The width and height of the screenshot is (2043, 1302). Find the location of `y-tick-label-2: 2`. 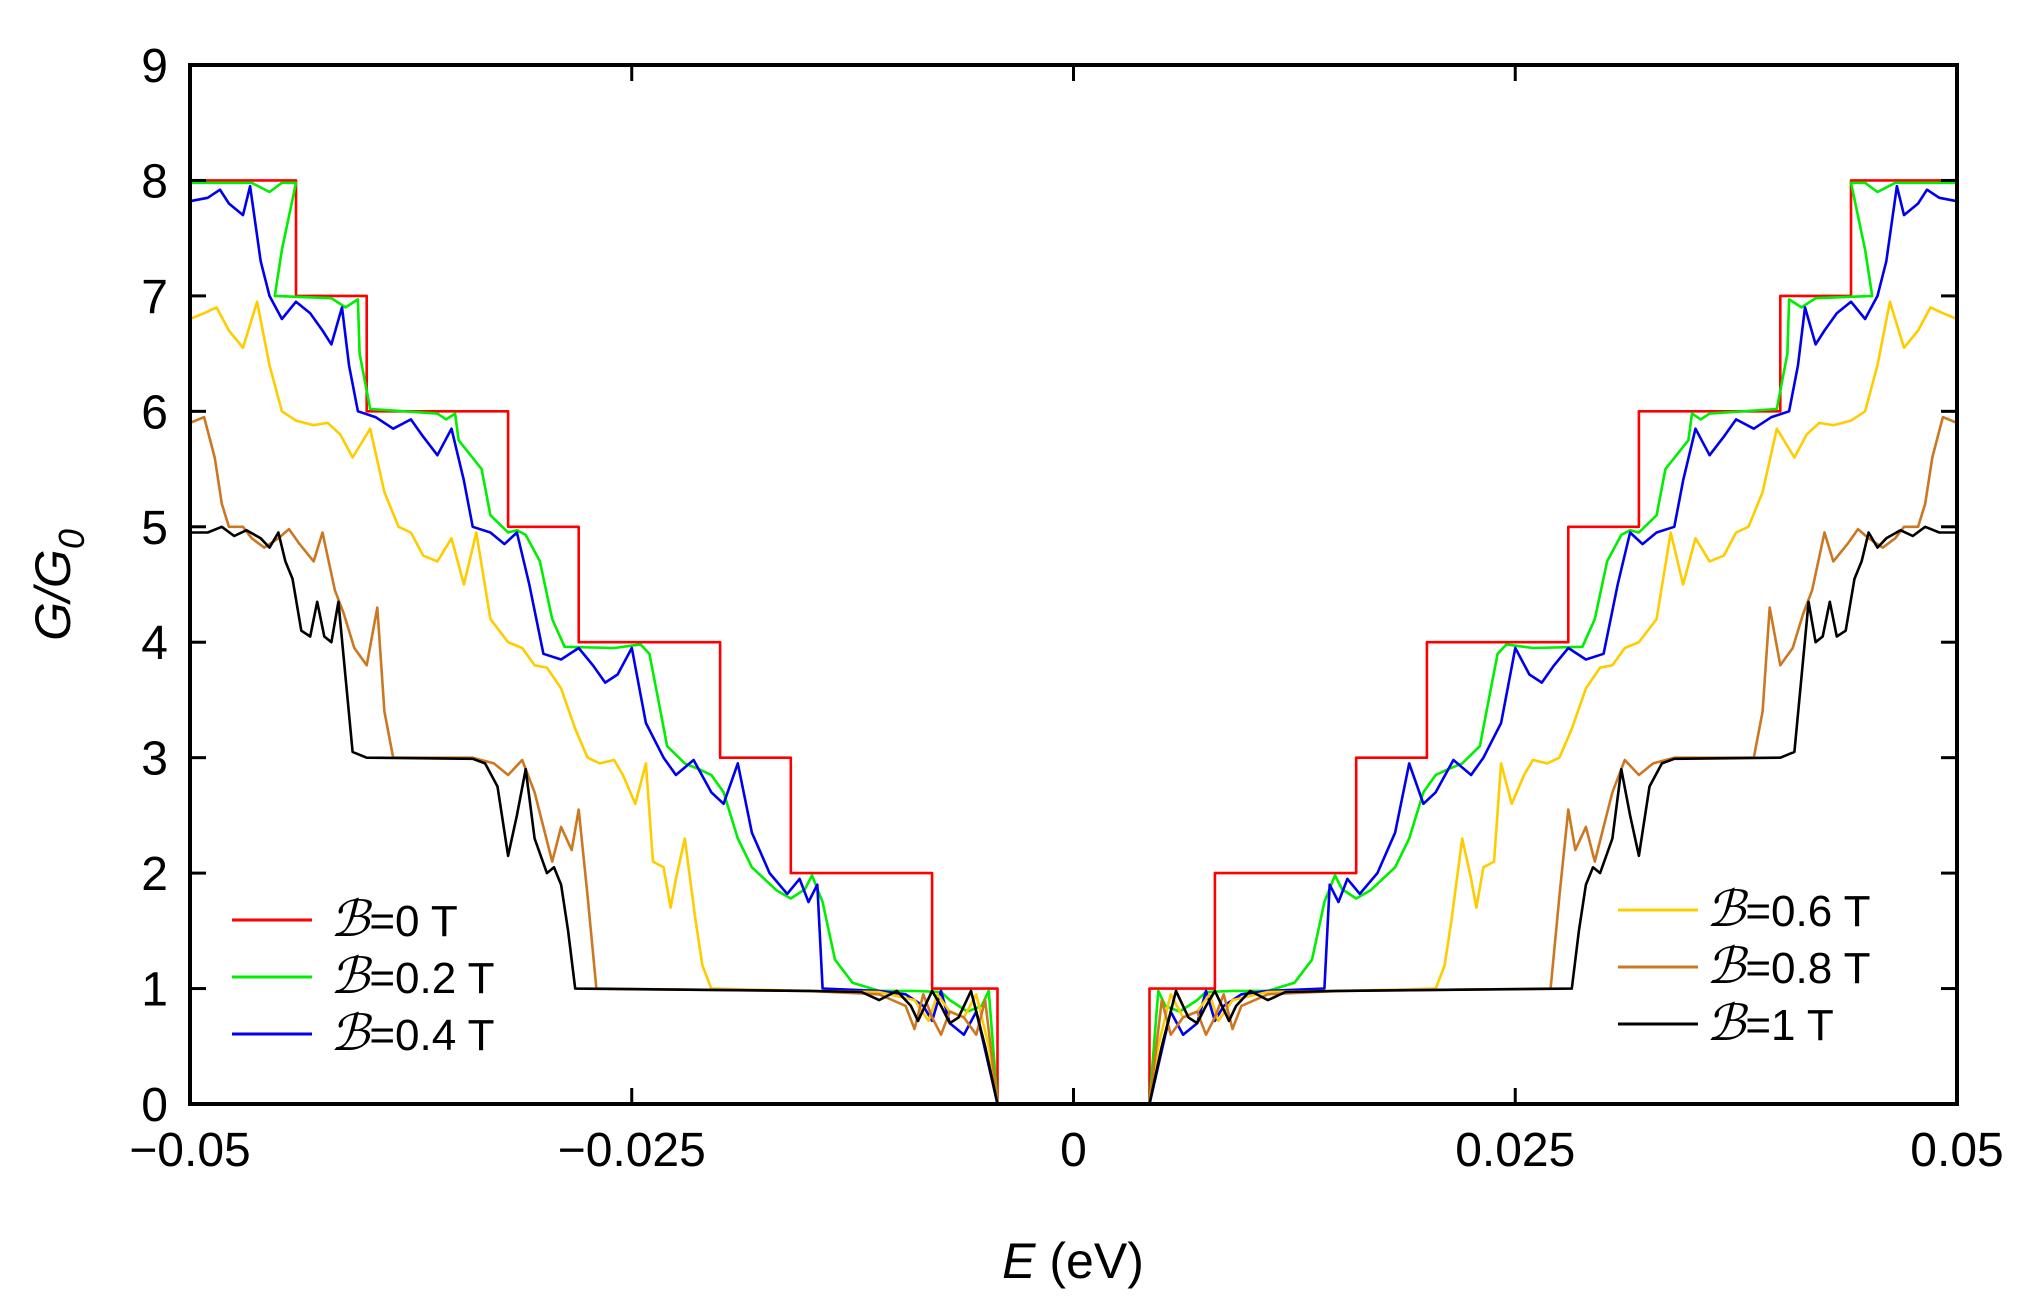

y-tick-label-2: 2 is located at coordinates (154, 874).